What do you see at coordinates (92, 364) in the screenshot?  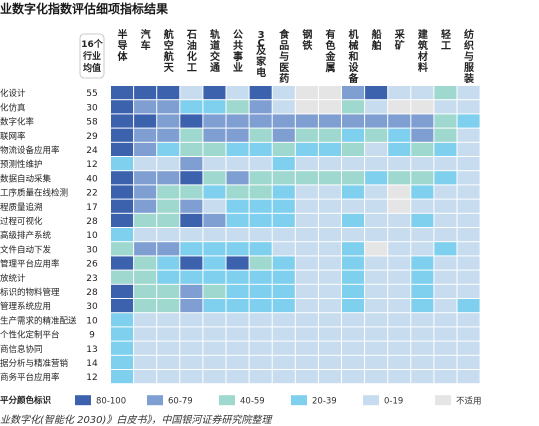 I see `row-mean-value: 14` at bounding box center [92, 364].